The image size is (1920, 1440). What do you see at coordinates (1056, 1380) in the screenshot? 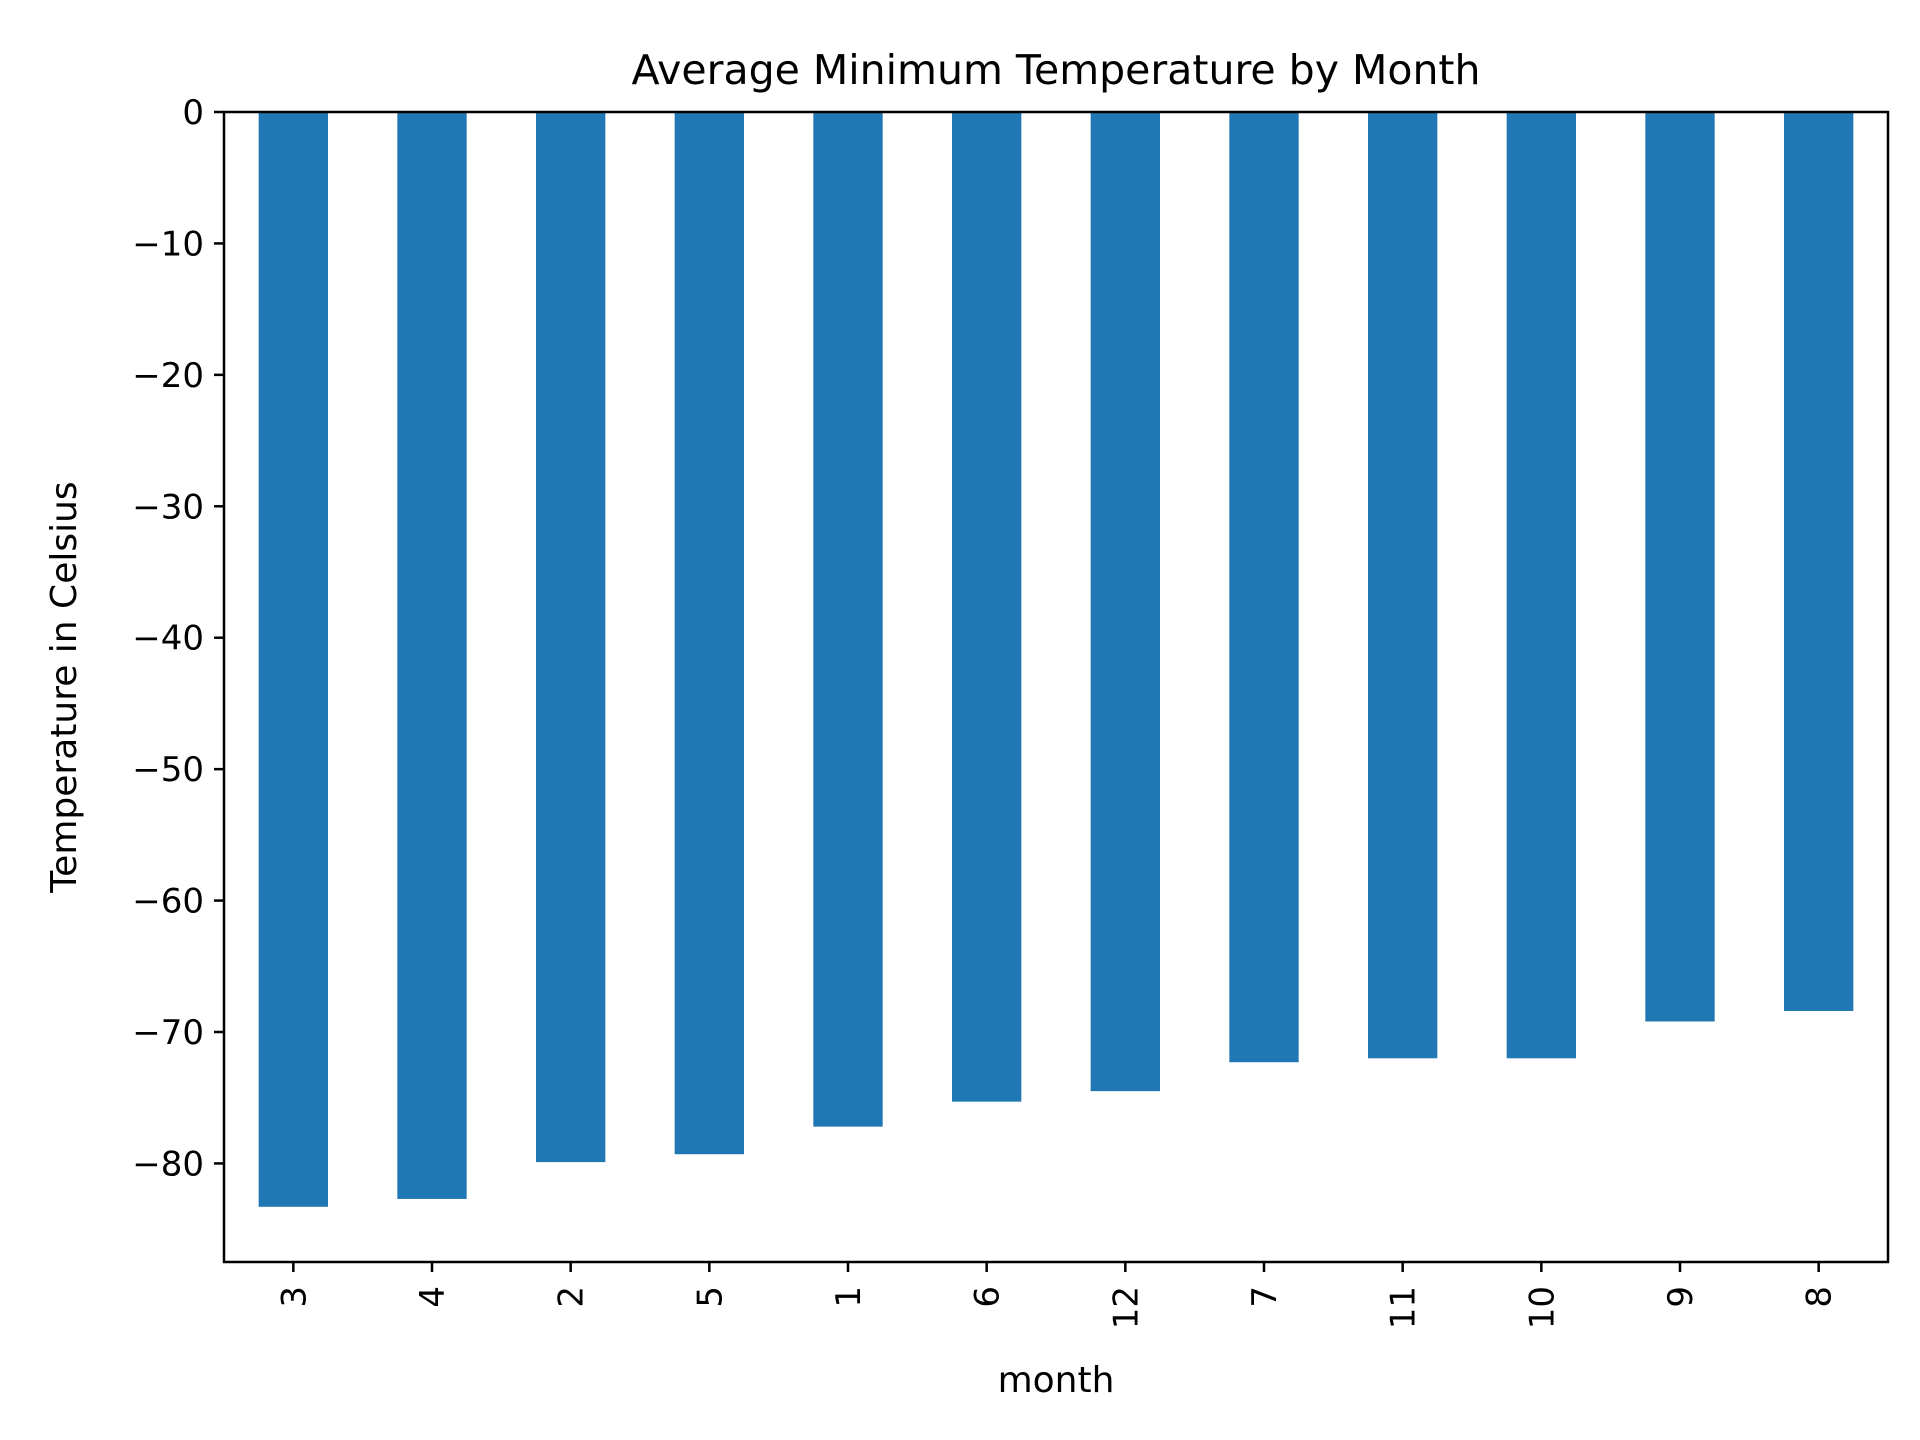
I see `x-axis-label: month` at bounding box center [1056, 1380].